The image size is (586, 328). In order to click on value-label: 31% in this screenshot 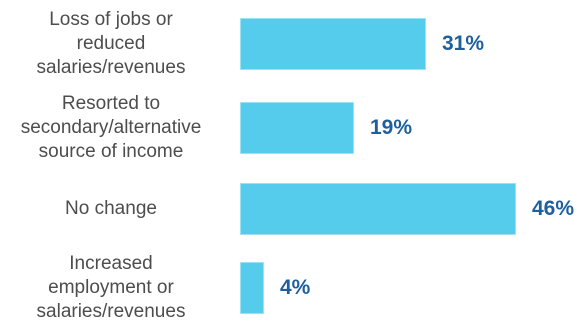, I will do `click(463, 43)`.